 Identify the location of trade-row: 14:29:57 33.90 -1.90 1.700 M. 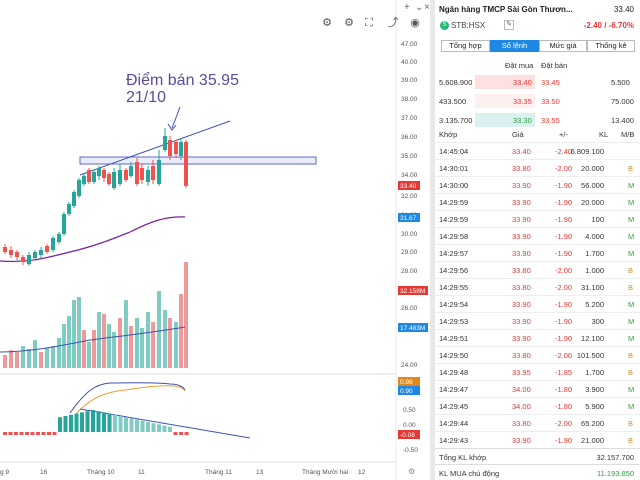
(537, 252).